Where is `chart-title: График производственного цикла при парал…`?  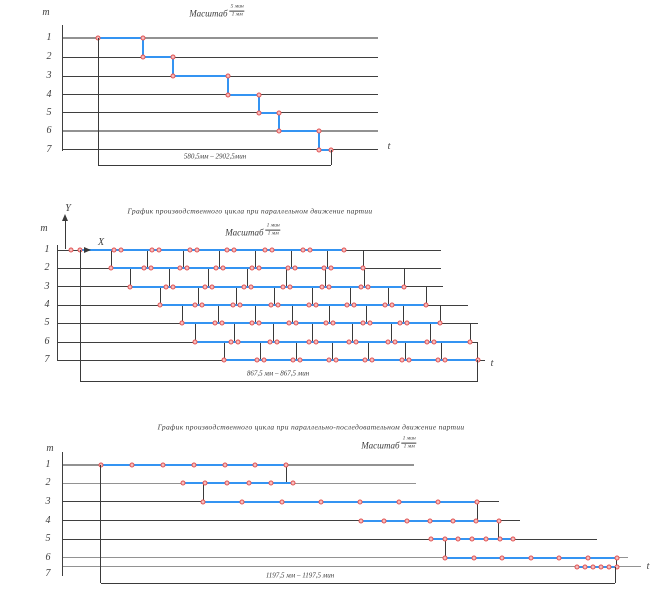 chart-title: График производственного цикла при парал… is located at coordinates (311, 427).